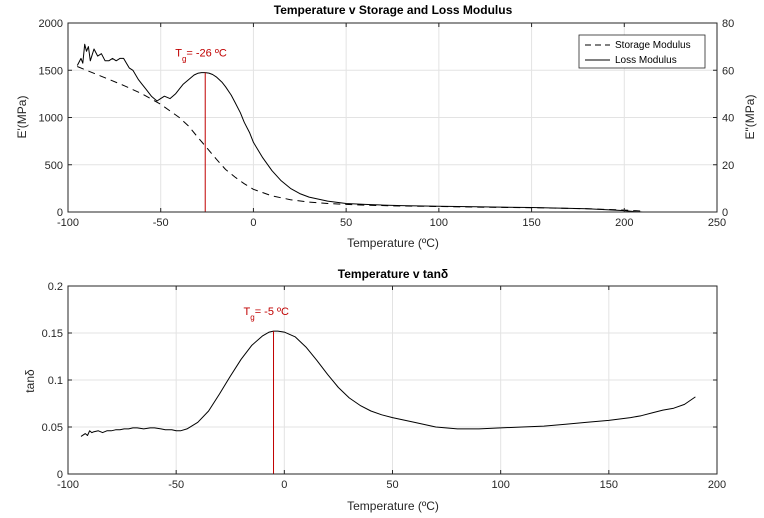 The width and height of the screenshot is (764, 518). Describe the element at coordinates (267, 390) in the screenshot. I see `tandelta-chart-annotation: Tg= -5 ºC` at that location.